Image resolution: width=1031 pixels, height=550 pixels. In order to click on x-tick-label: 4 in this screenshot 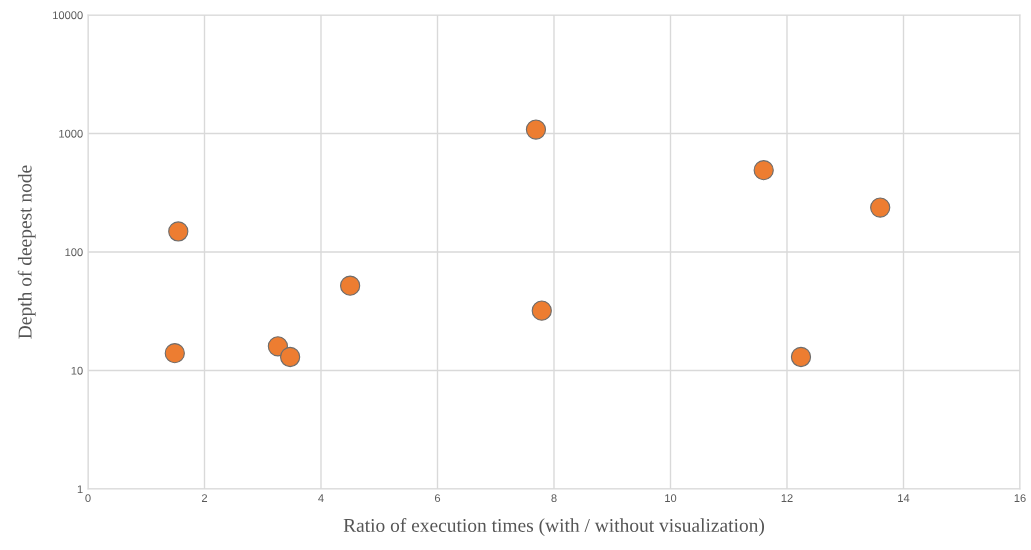, I will do `click(321, 498)`.